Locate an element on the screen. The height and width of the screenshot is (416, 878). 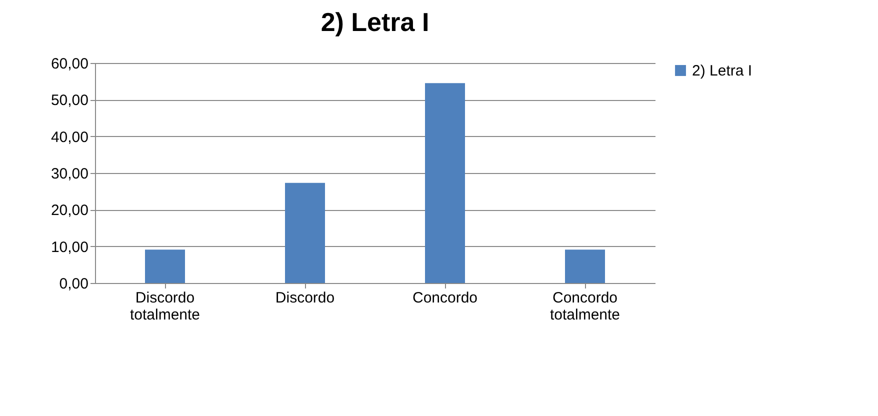
y-tick-label: 30,00 is located at coordinates (69, 174).